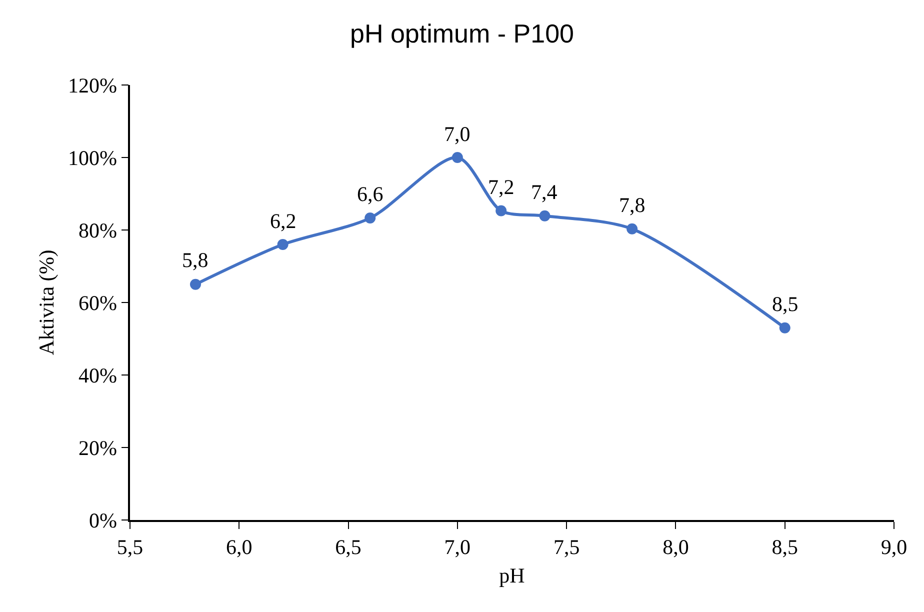 The image size is (924, 612). Describe the element at coordinates (348, 546) in the screenshot. I see `x-tick-label: 6,5` at that location.